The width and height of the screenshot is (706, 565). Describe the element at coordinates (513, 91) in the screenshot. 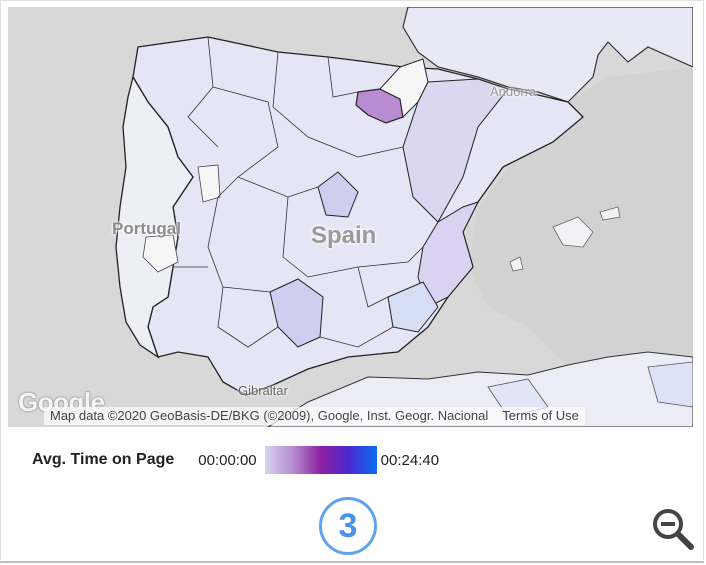

I see `country-label-andorra: Andorra` at that location.